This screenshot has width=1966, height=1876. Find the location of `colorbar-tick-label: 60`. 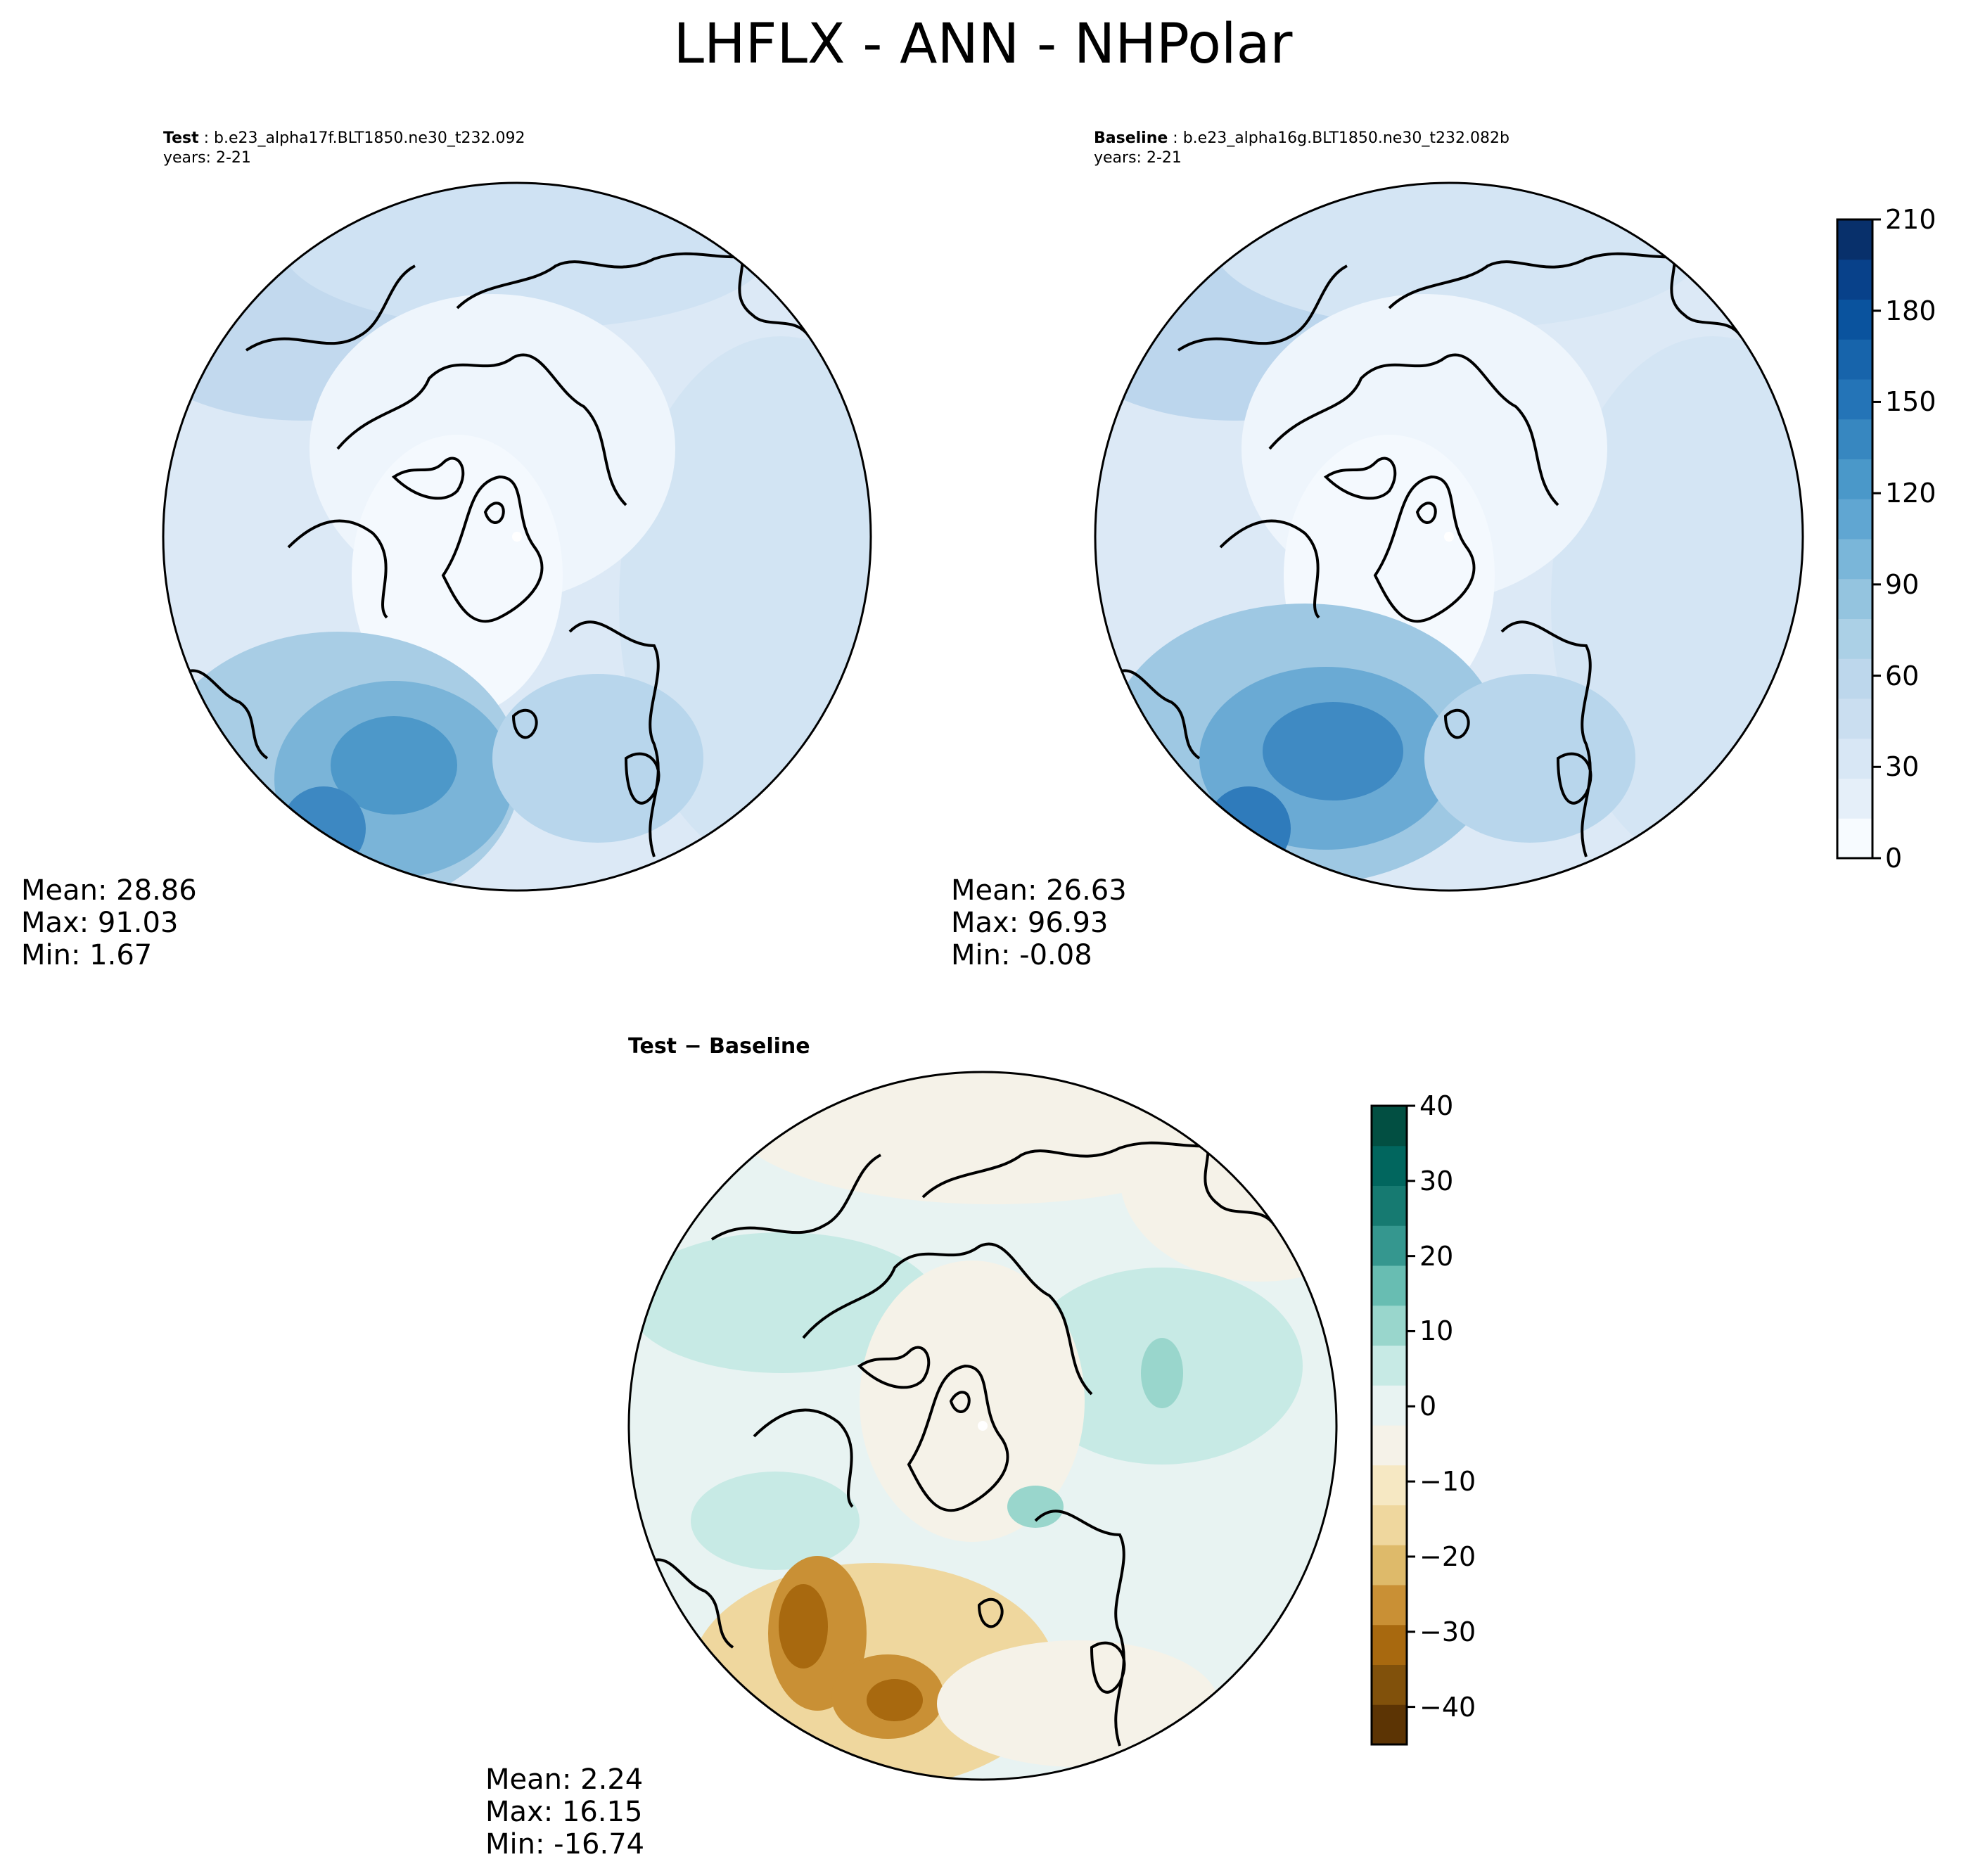

colorbar-tick-label: 60 is located at coordinates (1902, 675).